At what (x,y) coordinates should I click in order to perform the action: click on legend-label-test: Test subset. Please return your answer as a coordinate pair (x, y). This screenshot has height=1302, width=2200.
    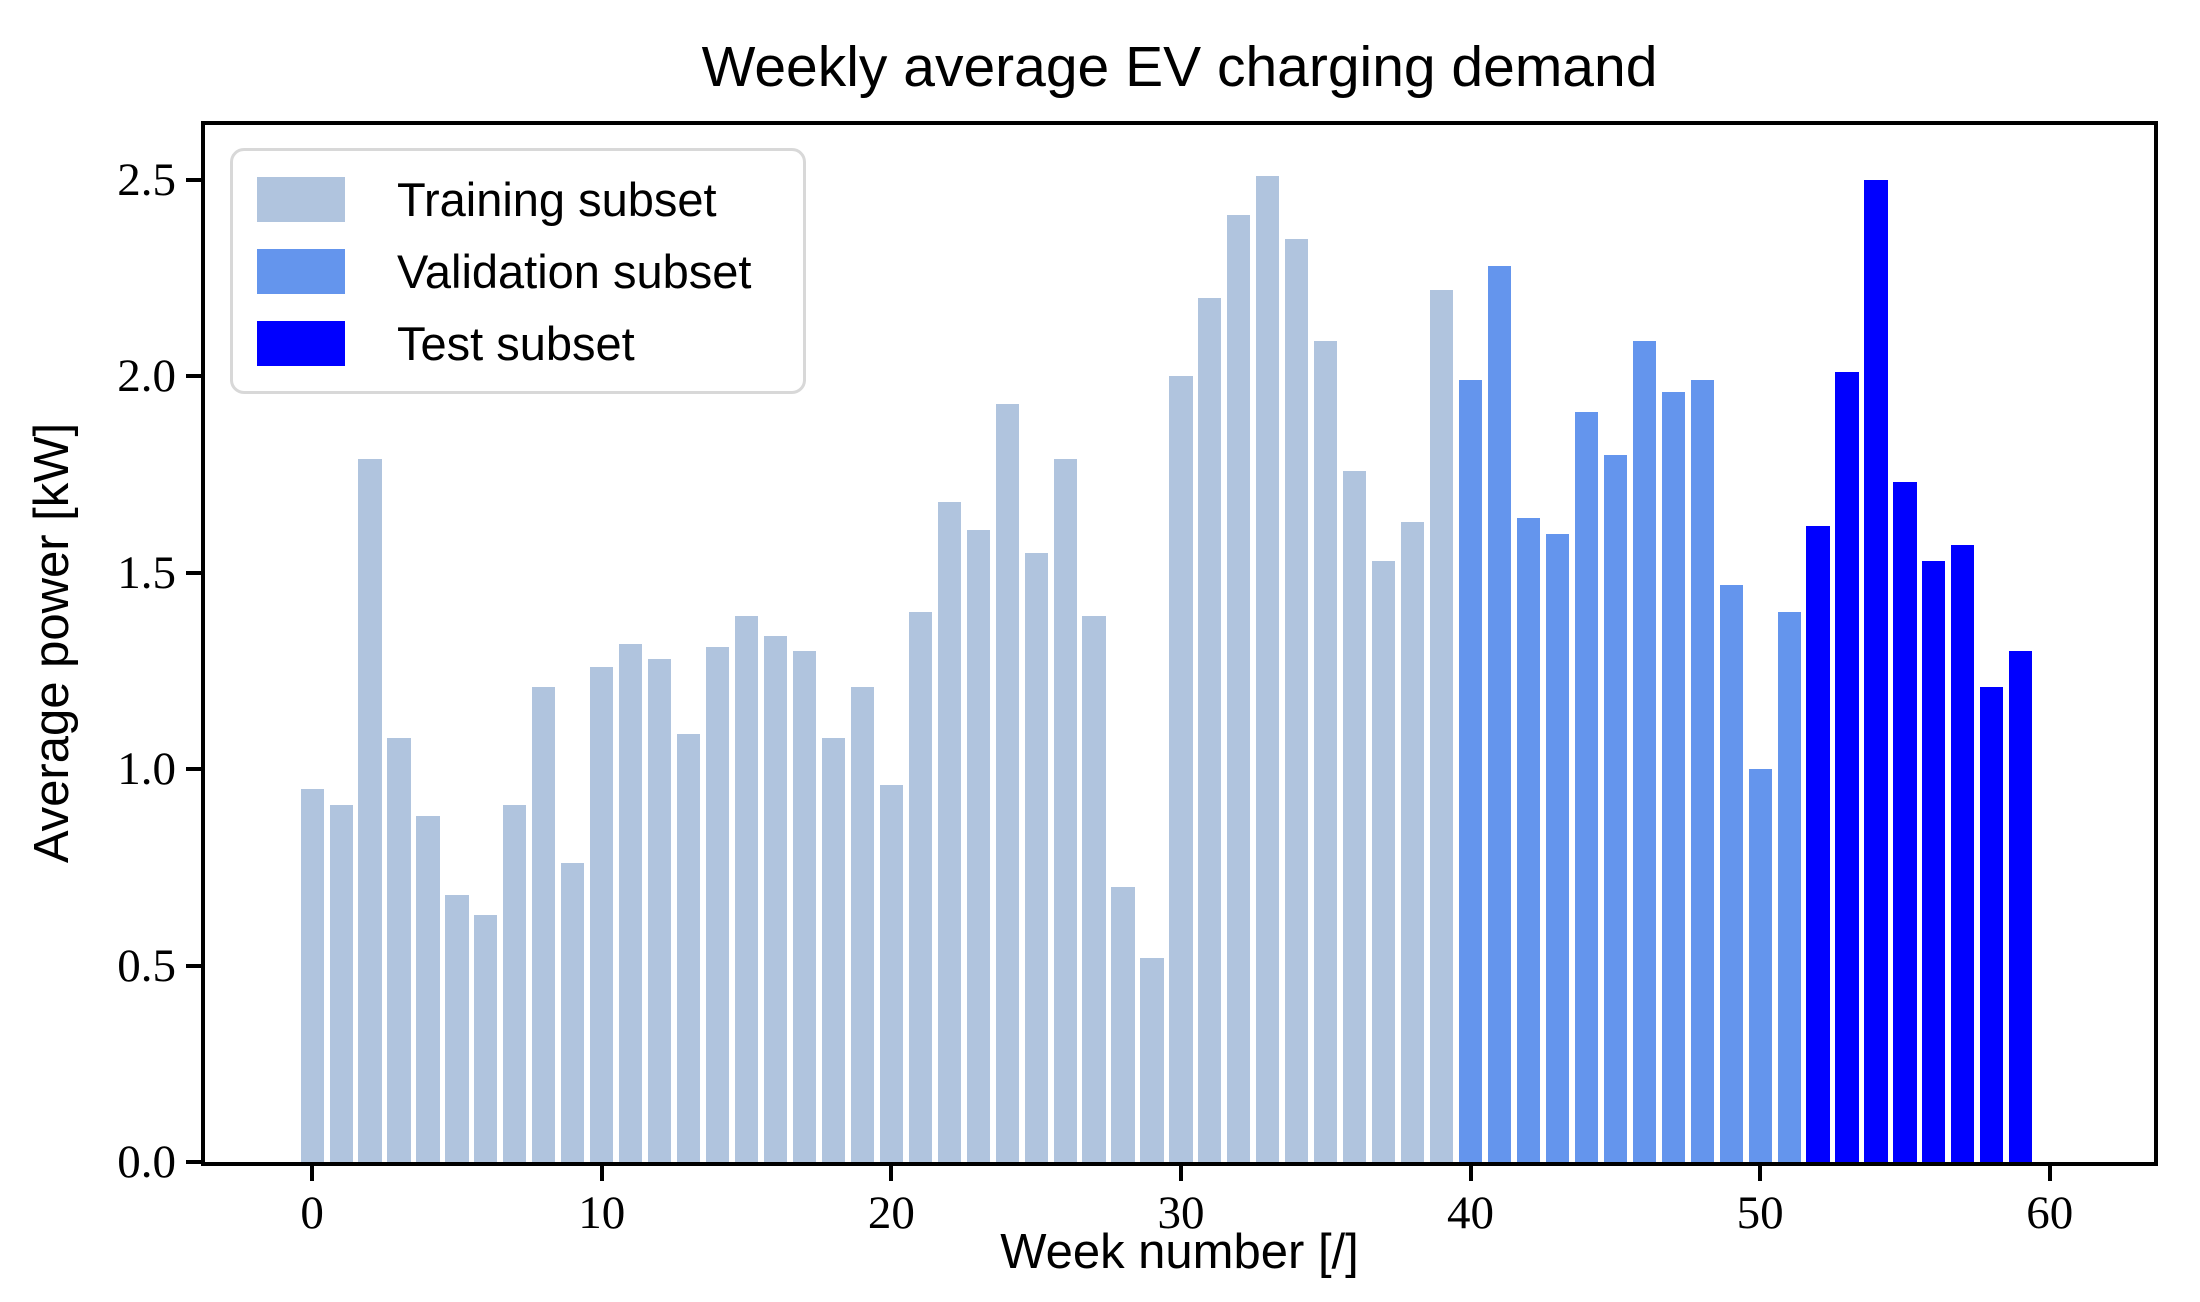
    Looking at the image, I should click on (516, 343).